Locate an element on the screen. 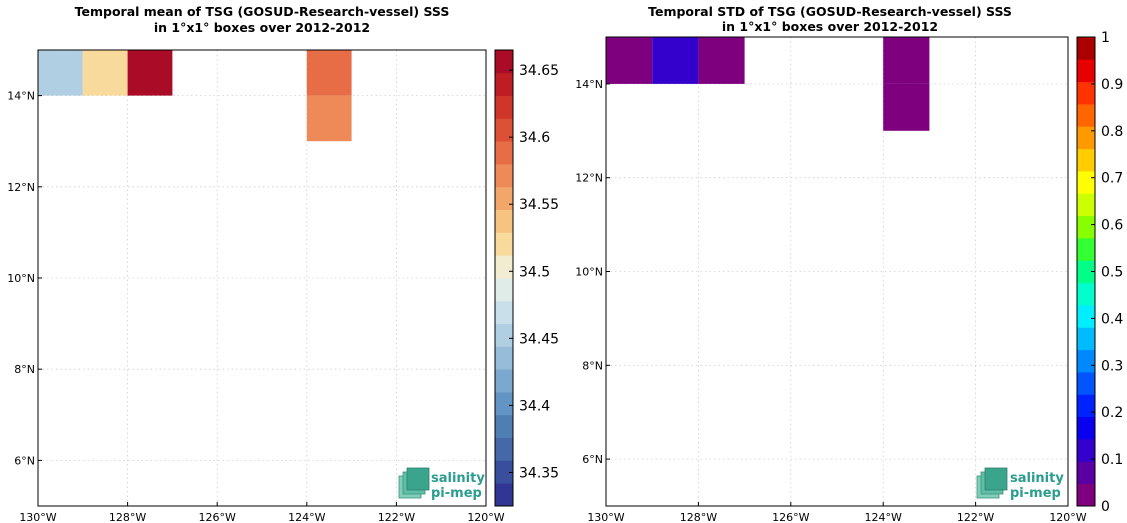 The image size is (1127, 523). colorbar-tick-label: 34.4 is located at coordinates (534, 406).